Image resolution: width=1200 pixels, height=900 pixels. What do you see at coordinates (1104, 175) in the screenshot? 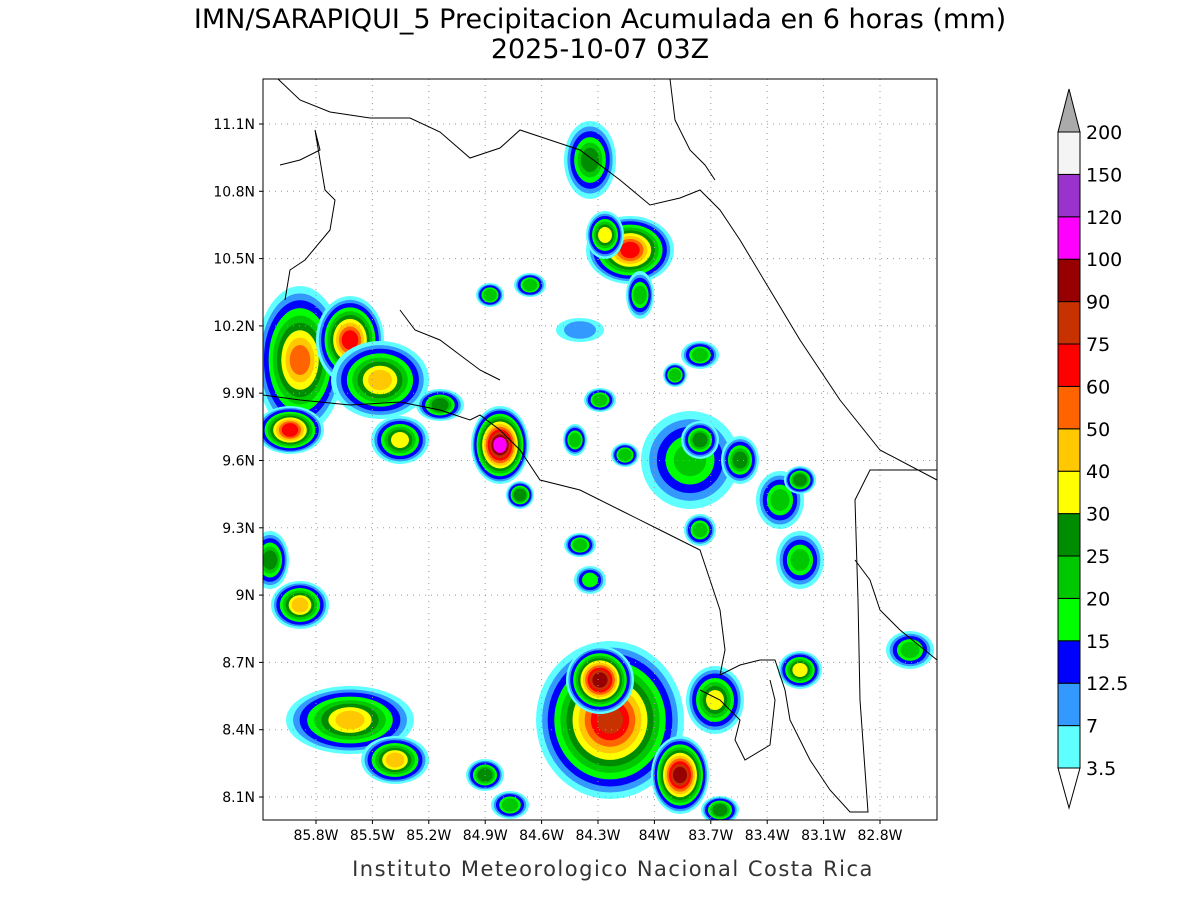
I see `colorbar-label: 150` at bounding box center [1104, 175].